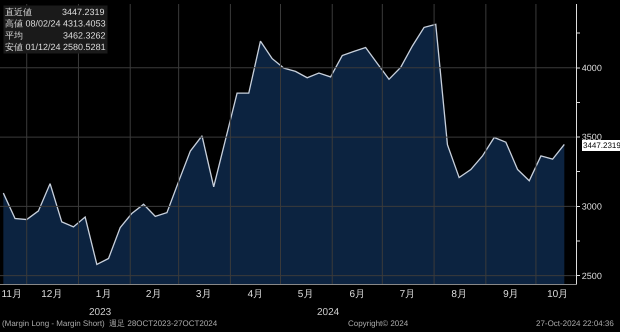  Describe the element at coordinates (592, 275) in the screenshot. I see `y-tick-label: 2500` at that location.